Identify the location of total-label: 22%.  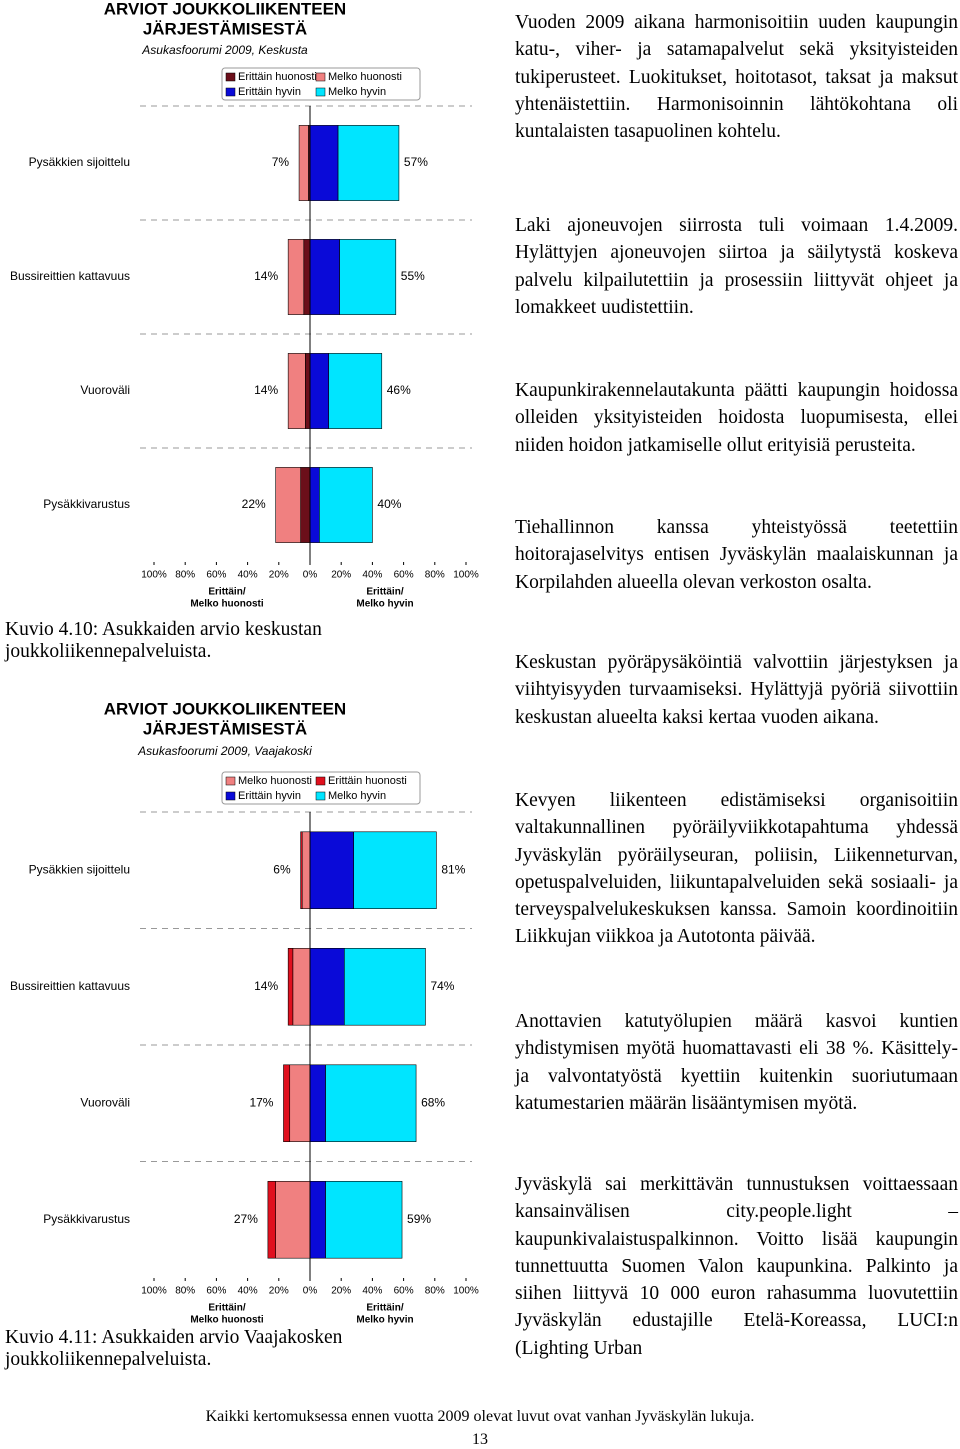
(254, 504).